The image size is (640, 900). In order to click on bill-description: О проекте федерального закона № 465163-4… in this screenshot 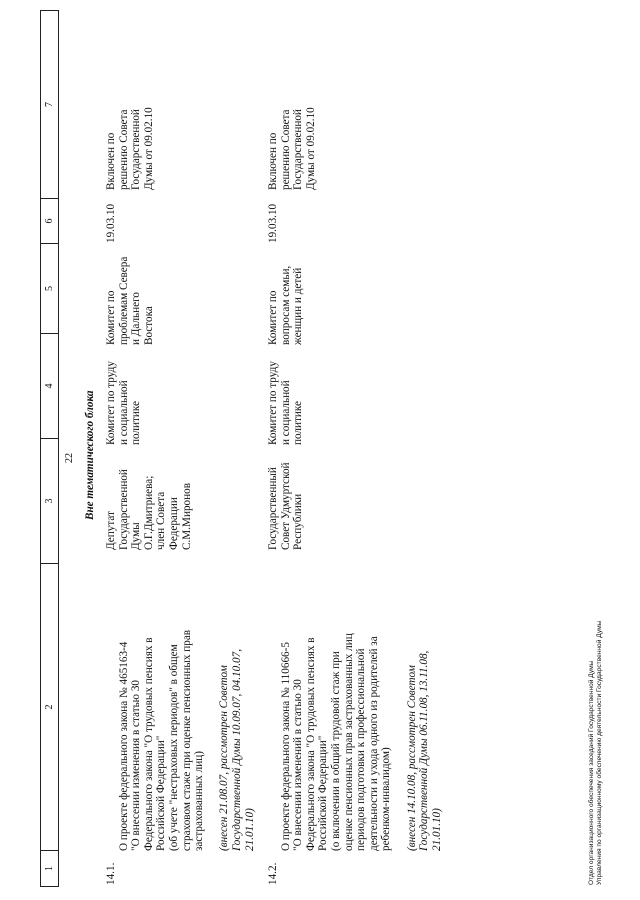, I will do `click(180, 706)`.